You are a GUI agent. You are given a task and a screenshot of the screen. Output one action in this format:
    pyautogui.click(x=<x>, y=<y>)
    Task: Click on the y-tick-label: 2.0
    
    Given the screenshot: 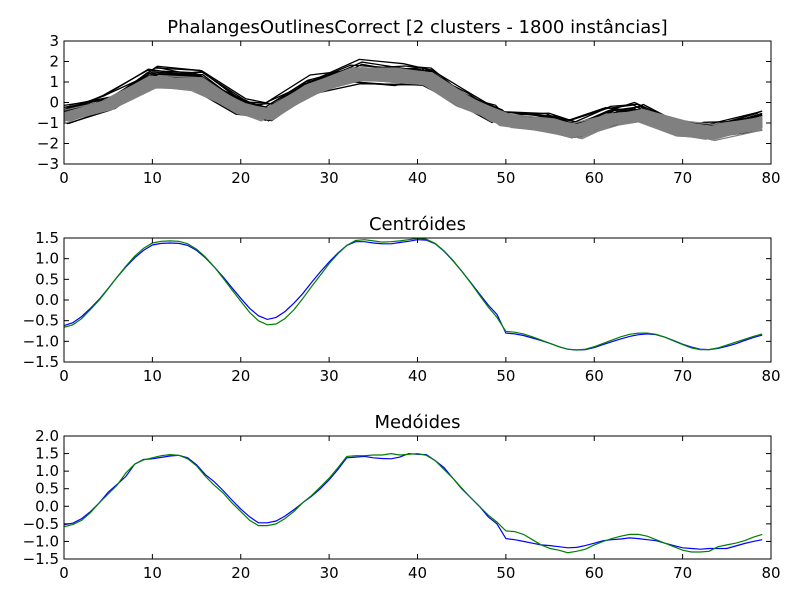 What is the action you would take?
    pyautogui.click(x=47, y=436)
    